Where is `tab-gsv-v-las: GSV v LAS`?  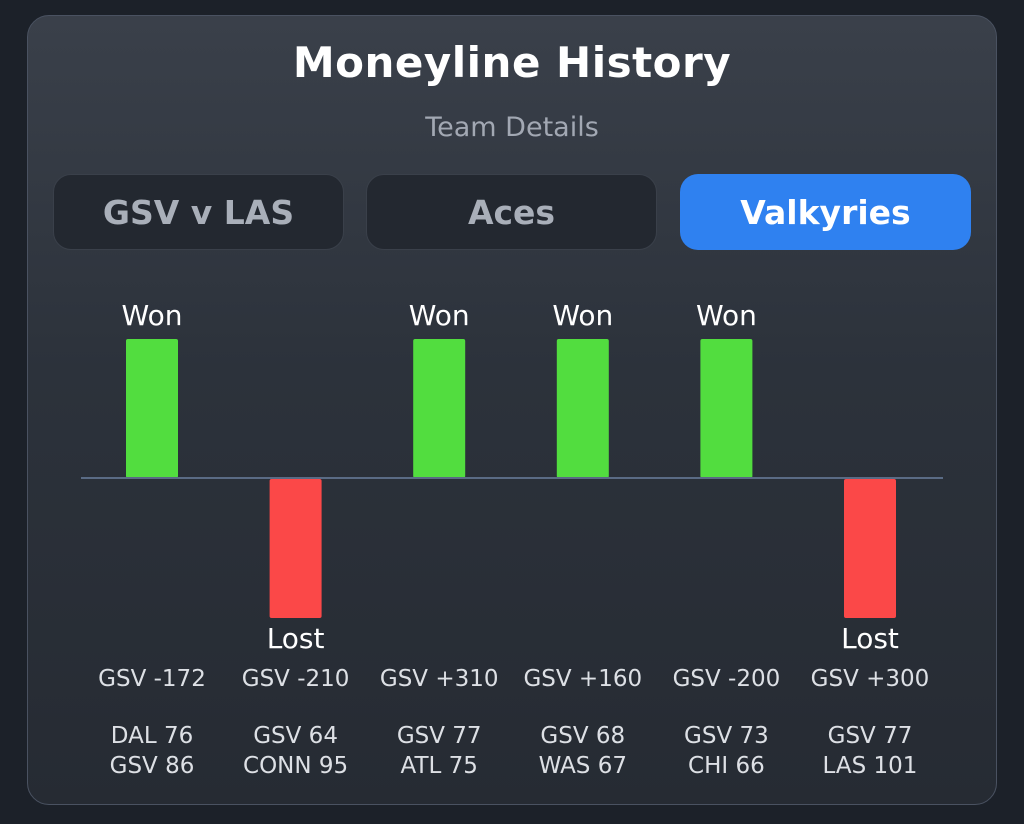
tab-gsv-v-las: GSV v LAS is located at coordinates (198, 212).